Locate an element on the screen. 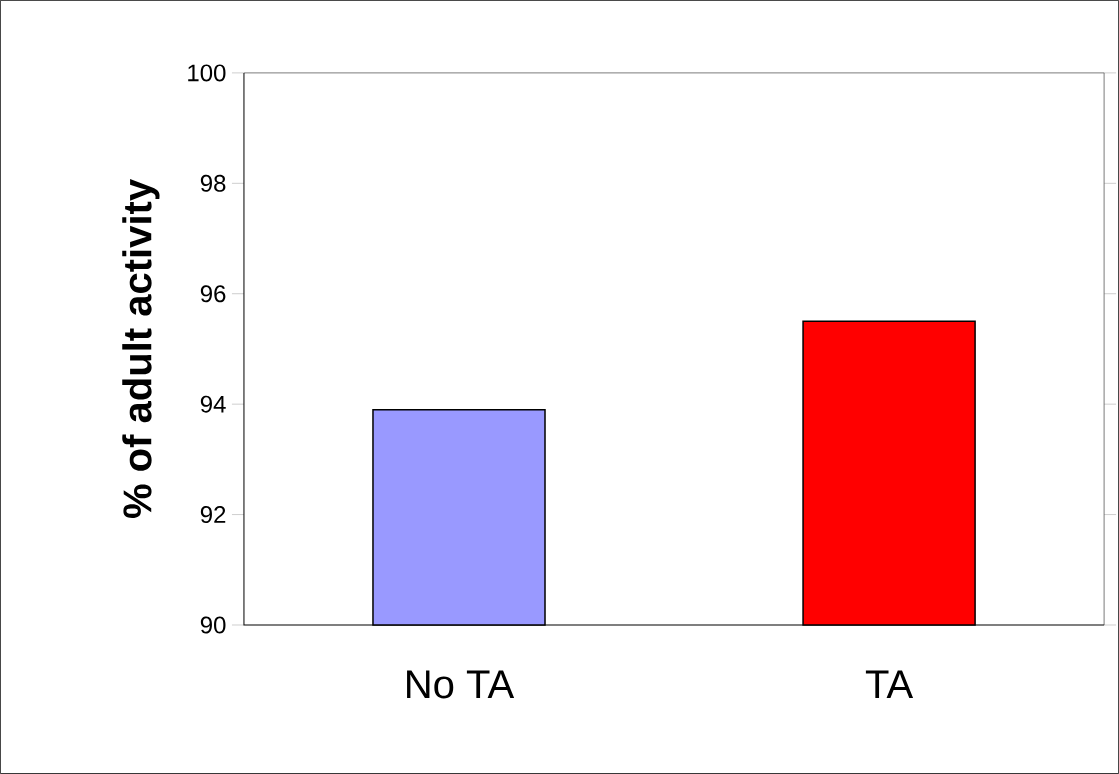  y-axis-title: % of adult activity is located at coordinates (141, 349).